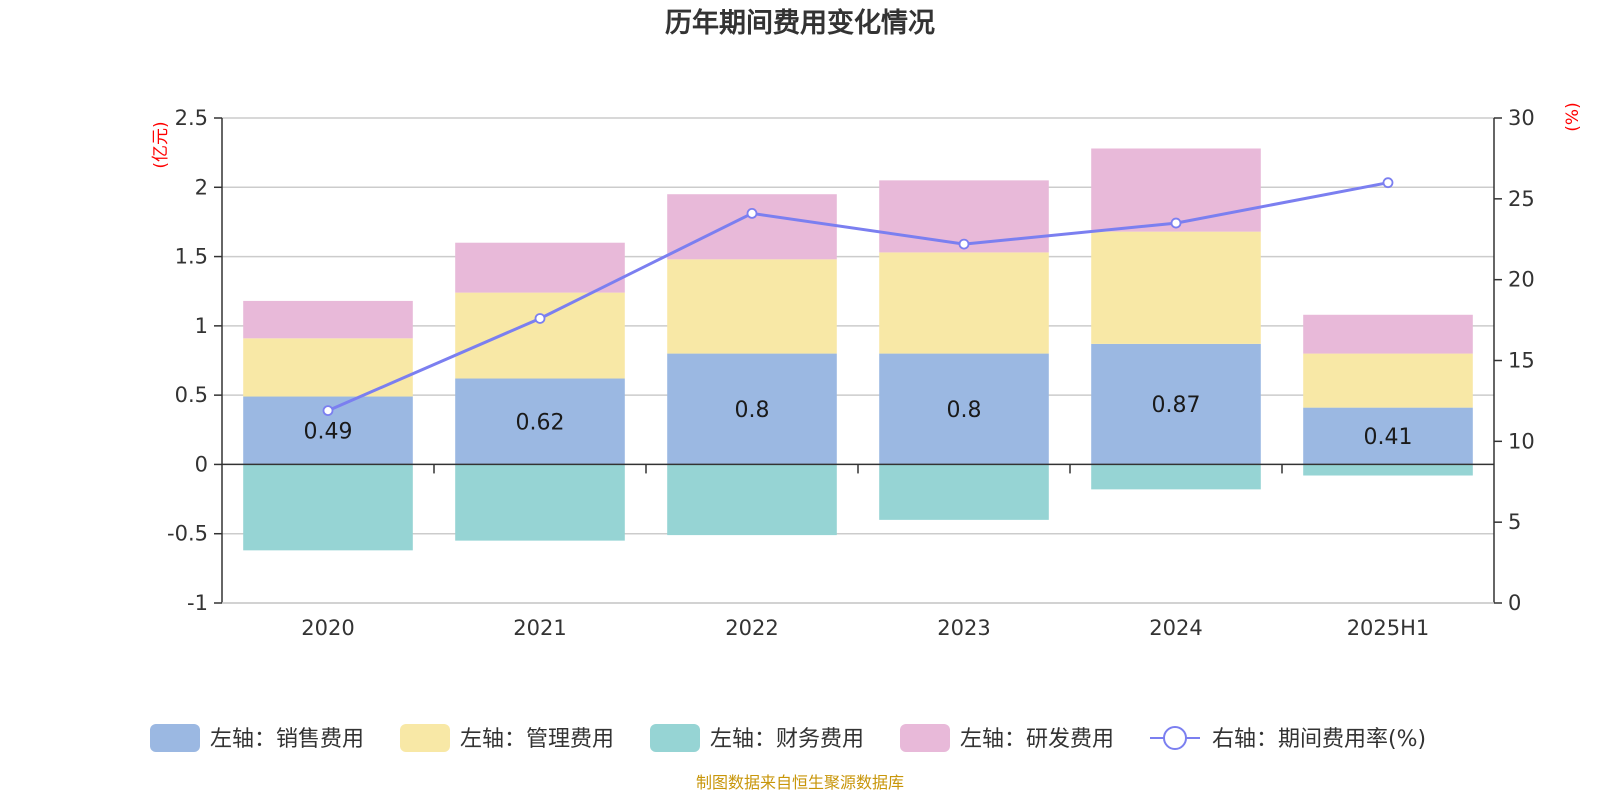 This screenshot has height=800, width=1600. Describe the element at coordinates (1175, 628) in the screenshot. I see `x-axis-tick-label: 2024` at that location.